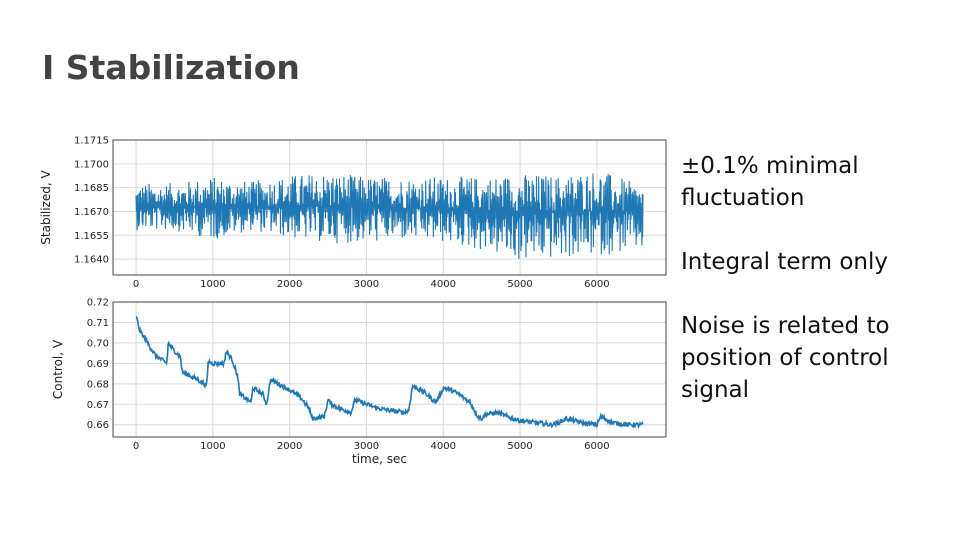 This screenshot has height=540, width=960. What do you see at coordinates (91, 212) in the screenshot?
I see `stabilized-ytick-label: 1.1670` at bounding box center [91, 212].